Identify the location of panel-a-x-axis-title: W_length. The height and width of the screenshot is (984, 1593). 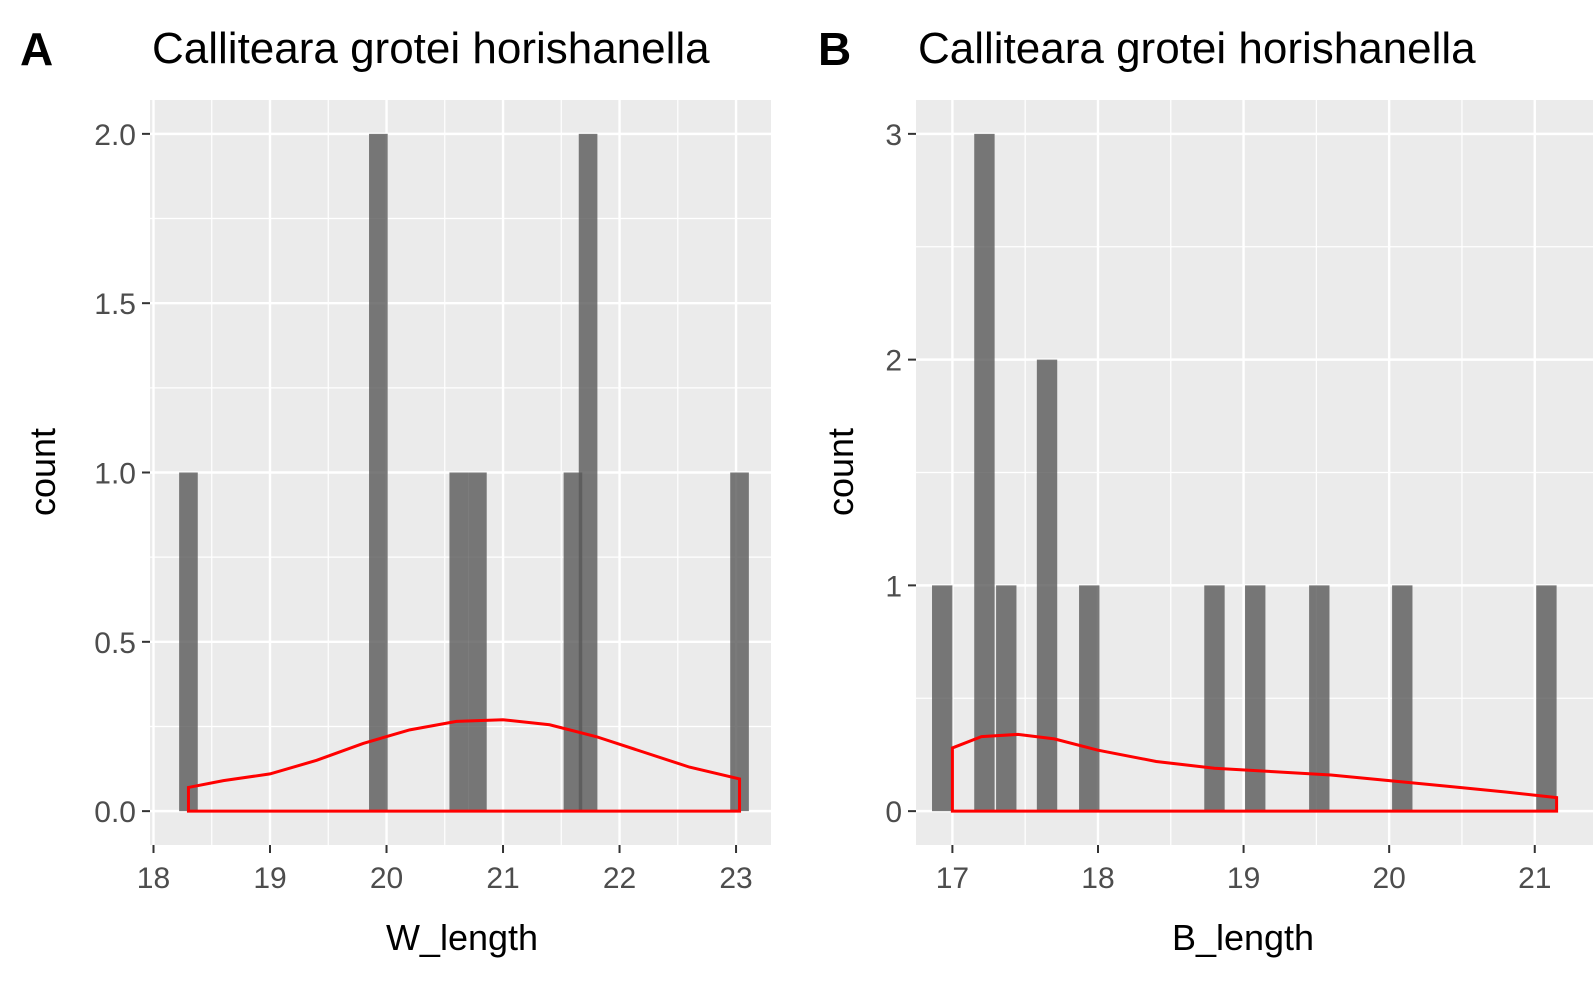
(462, 937).